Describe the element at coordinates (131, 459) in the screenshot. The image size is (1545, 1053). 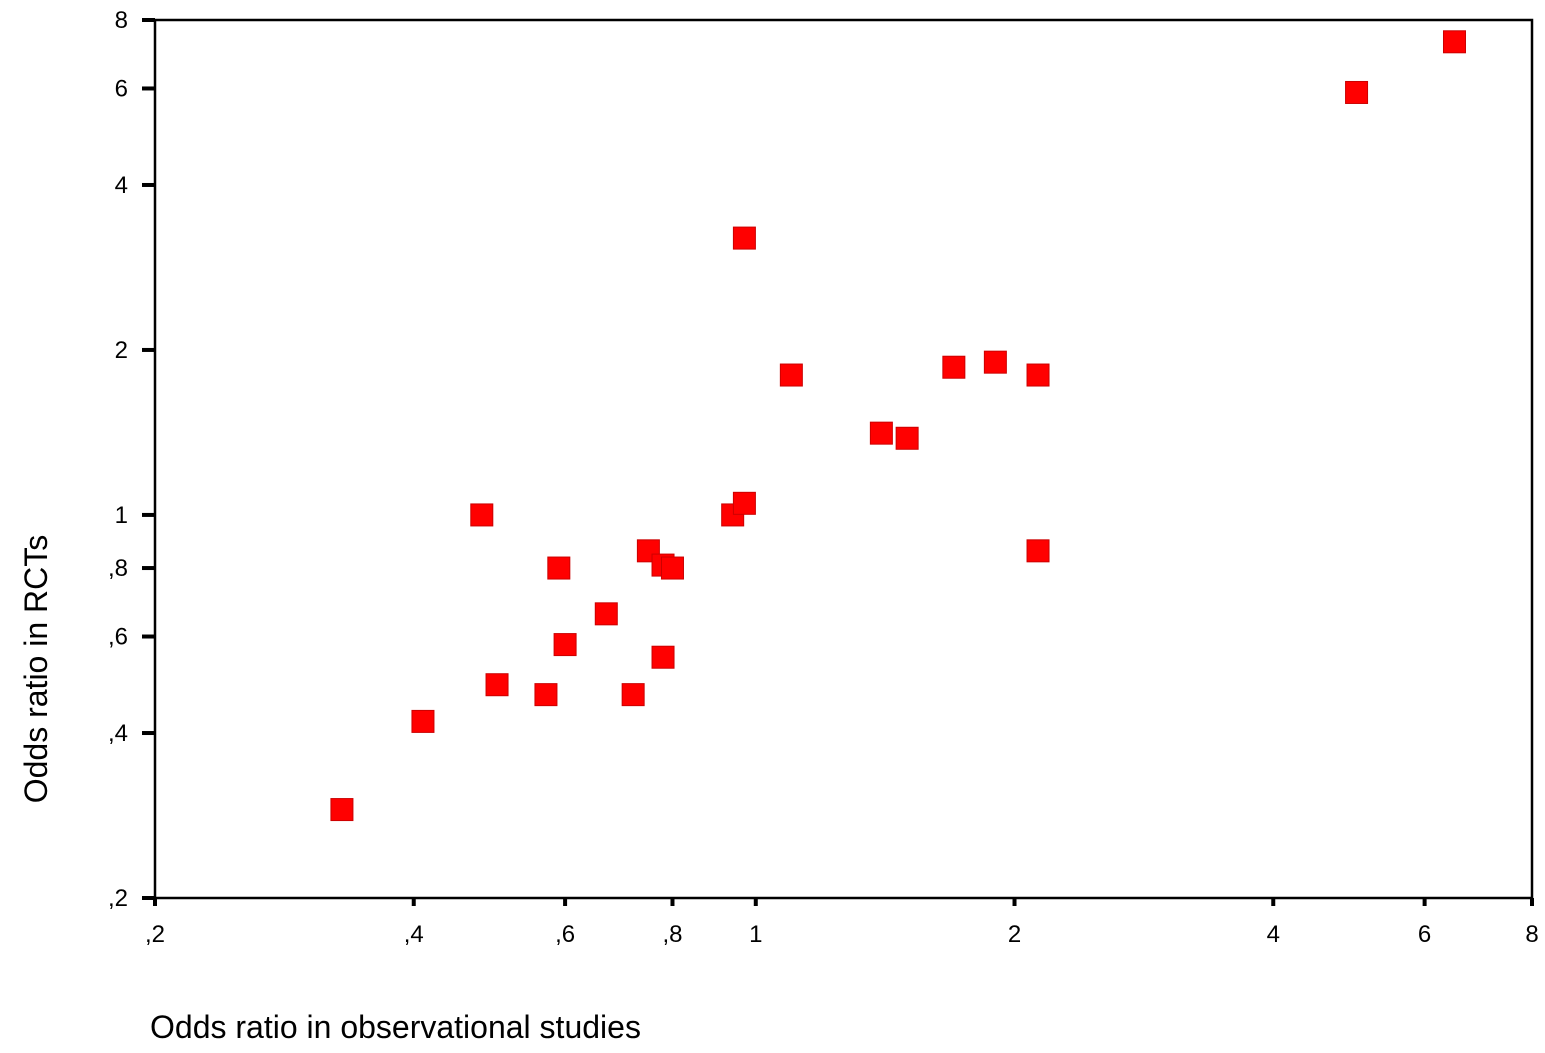
I see `y-axis-ticks: ,2 ,4 ,6 ,8 1 2 4 6 8` at that location.